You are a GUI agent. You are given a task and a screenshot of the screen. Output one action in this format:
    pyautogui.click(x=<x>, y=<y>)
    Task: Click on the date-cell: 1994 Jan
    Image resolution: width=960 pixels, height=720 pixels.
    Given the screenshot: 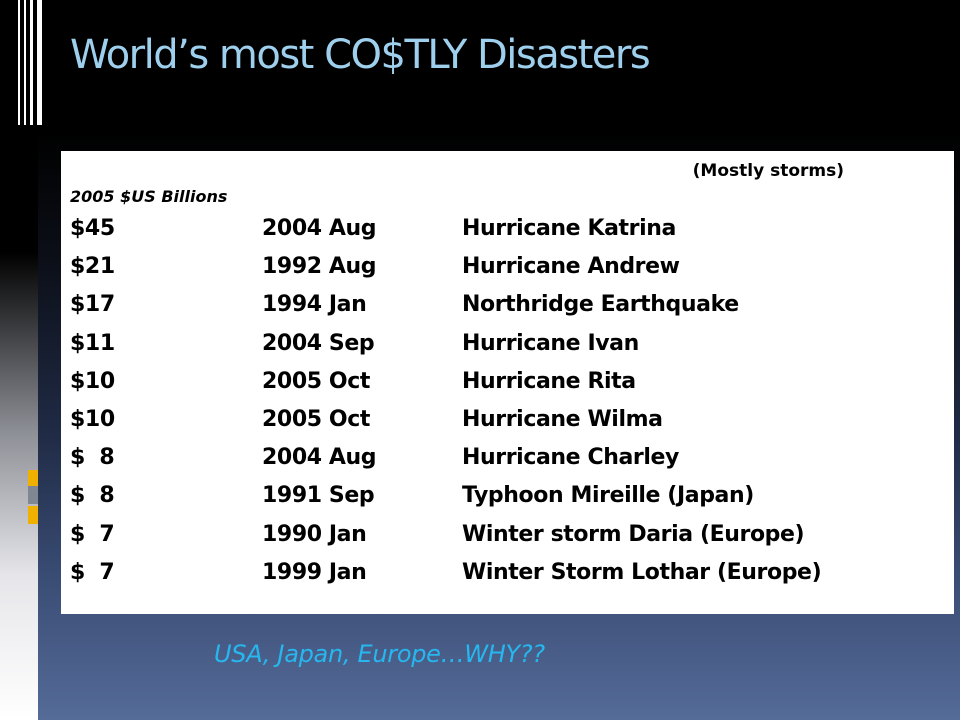 What is the action you would take?
    pyautogui.click(x=314, y=305)
    